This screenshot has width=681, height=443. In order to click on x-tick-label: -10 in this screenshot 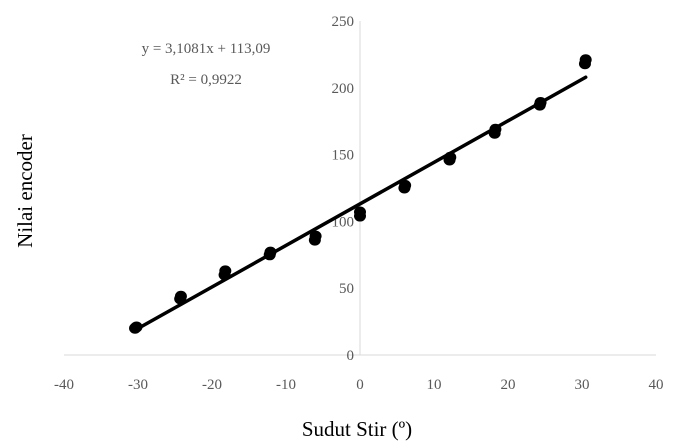, I will do `click(286, 385)`.